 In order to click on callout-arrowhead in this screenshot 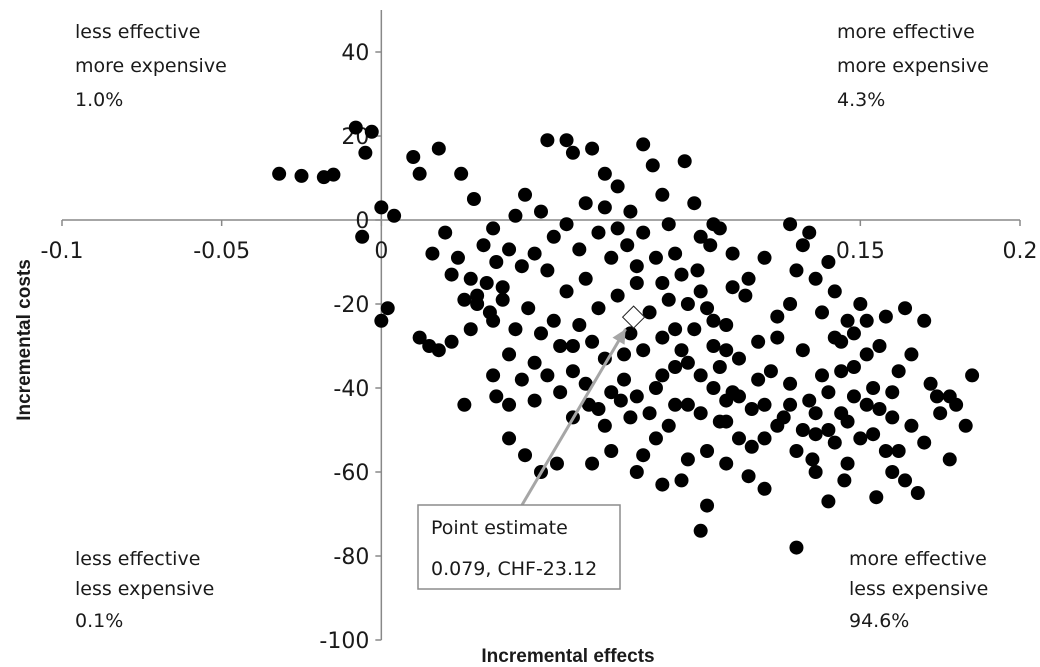, I will do `click(619, 337)`.